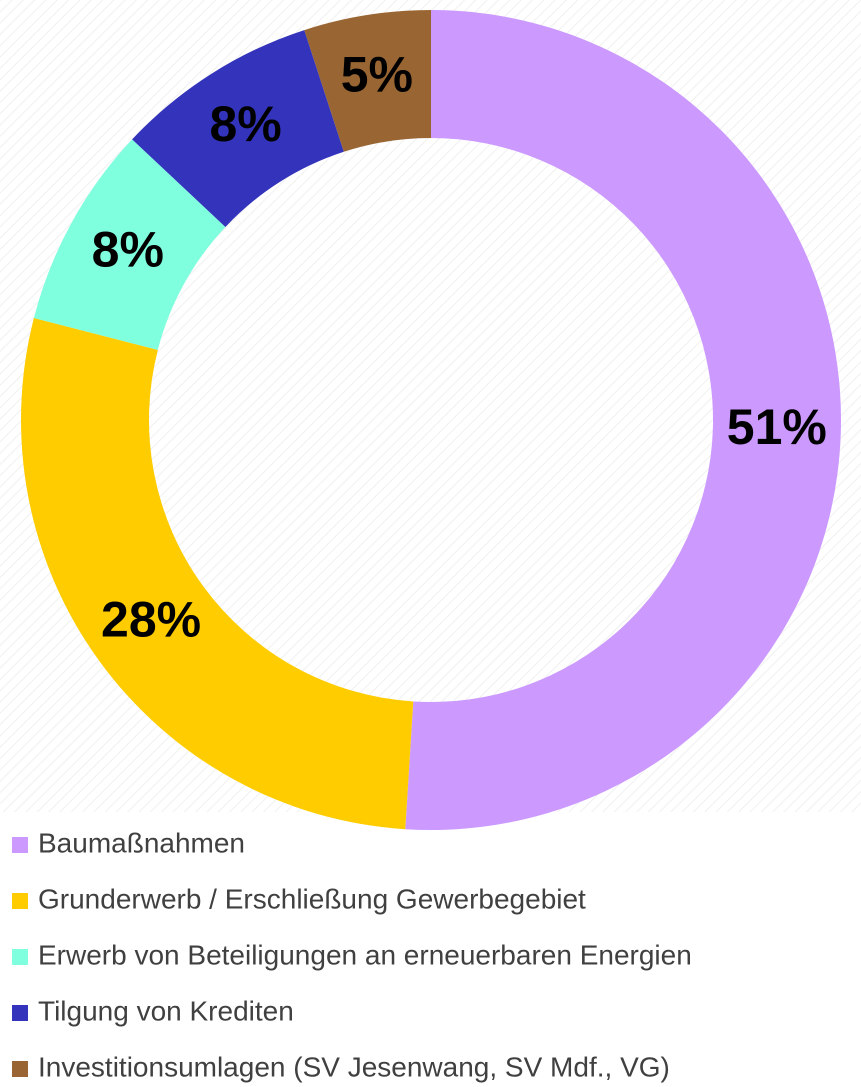 This screenshot has height=1087, width=861. Describe the element at coordinates (777, 427) in the screenshot. I see `data-label: 51%` at that location.